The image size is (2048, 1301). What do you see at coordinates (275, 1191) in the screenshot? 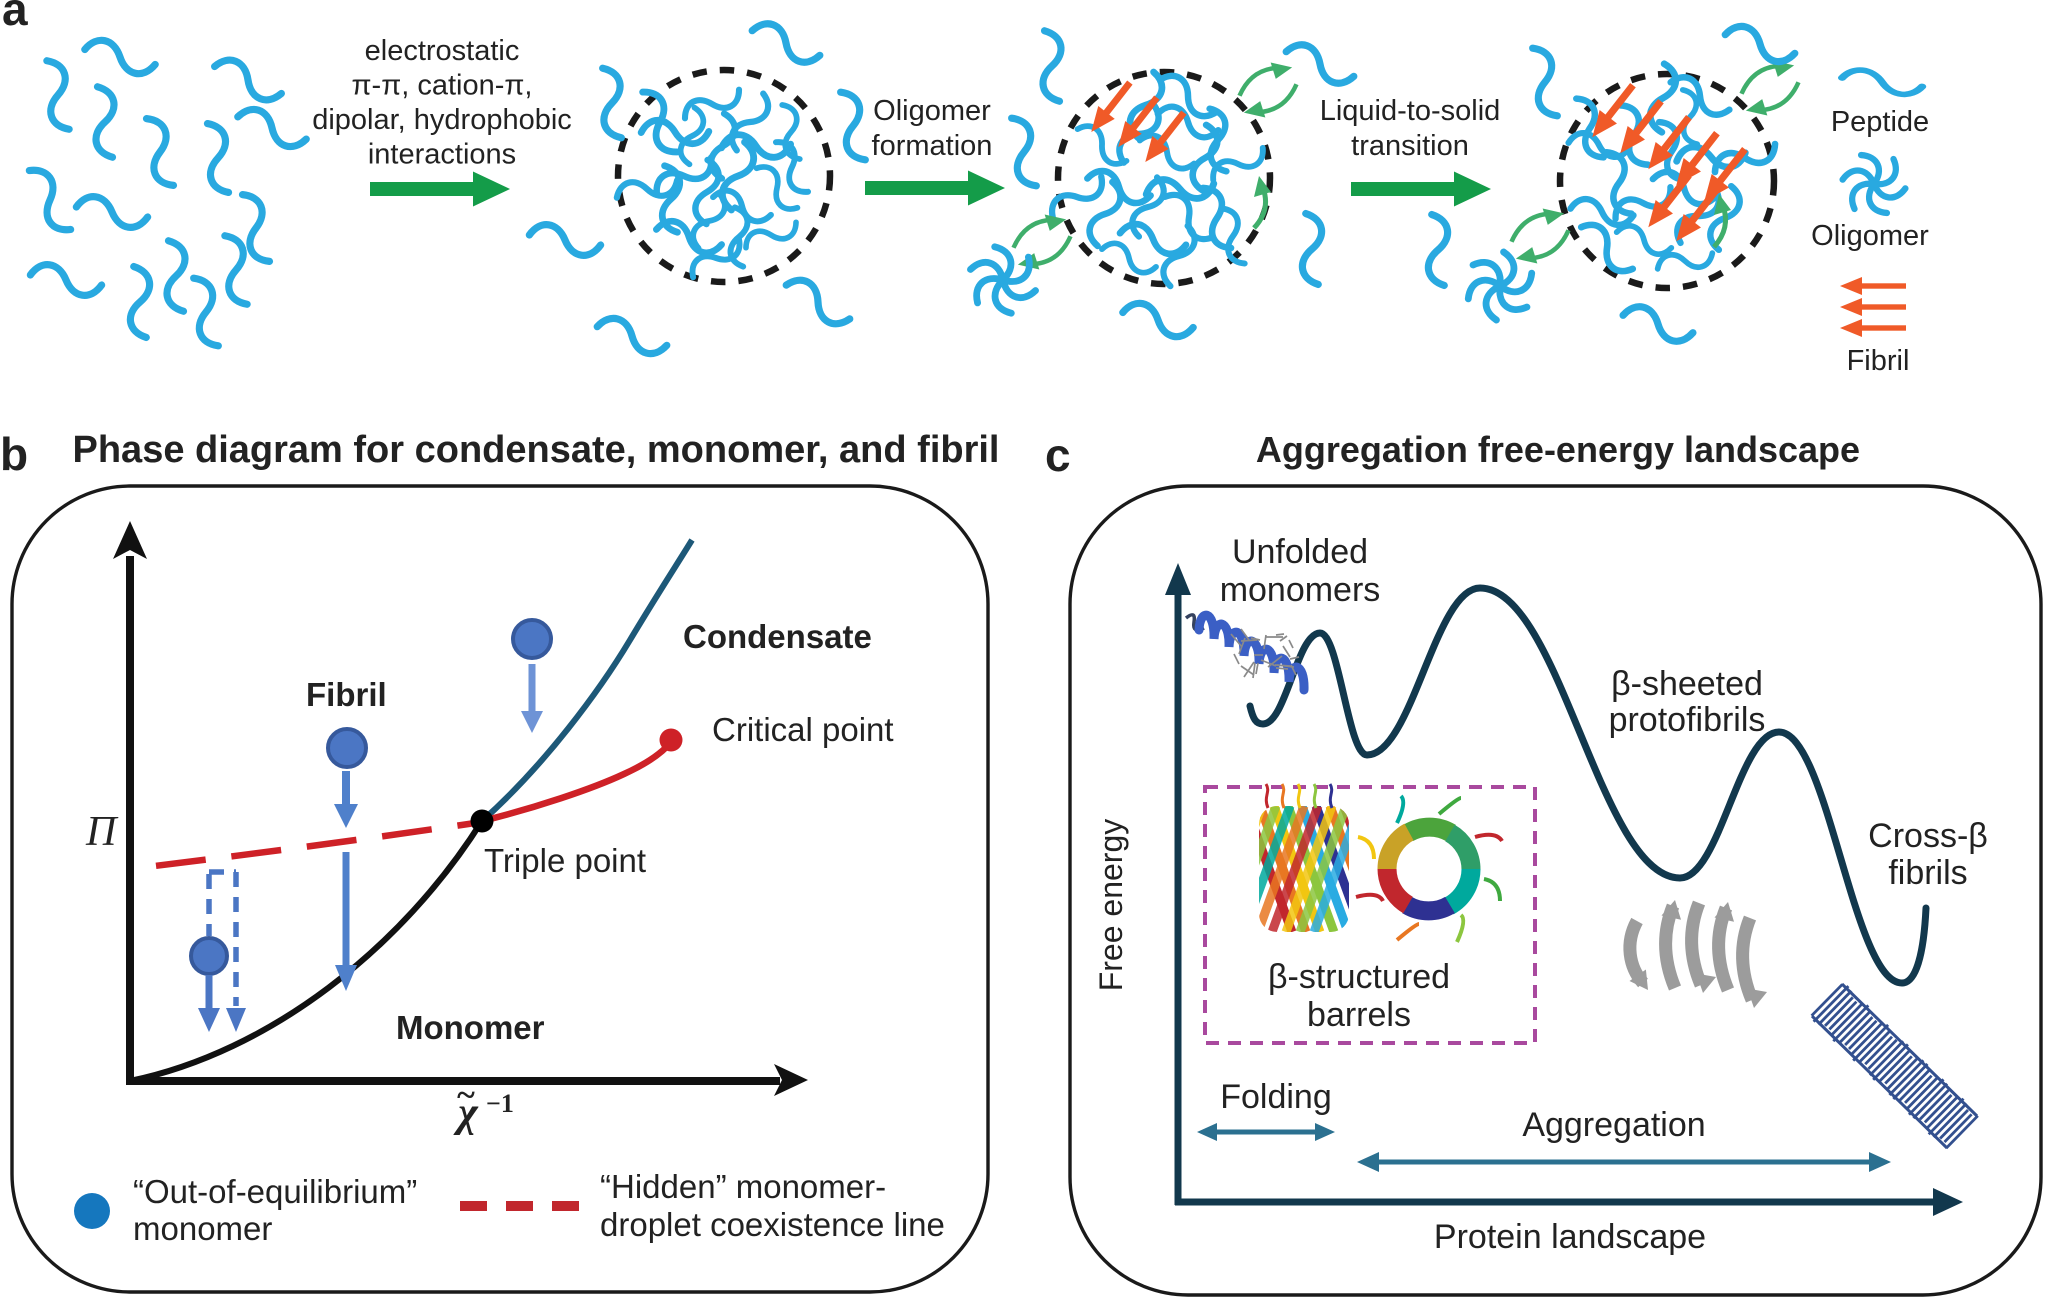
I see `svg-text: “Out-of-equilibrium”` at bounding box center [275, 1191].